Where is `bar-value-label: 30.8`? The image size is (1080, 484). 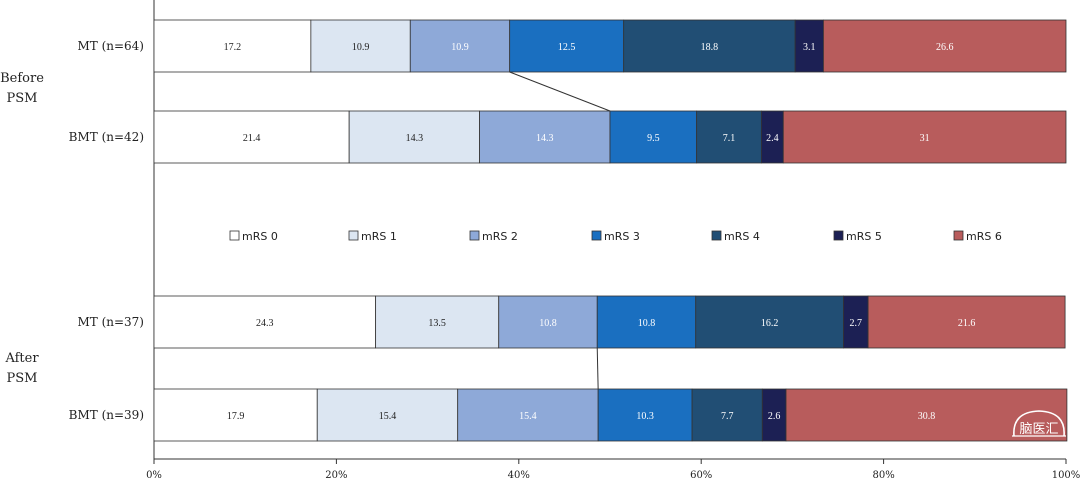 bar-value-label: 30.8 is located at coordinates (927, 416).